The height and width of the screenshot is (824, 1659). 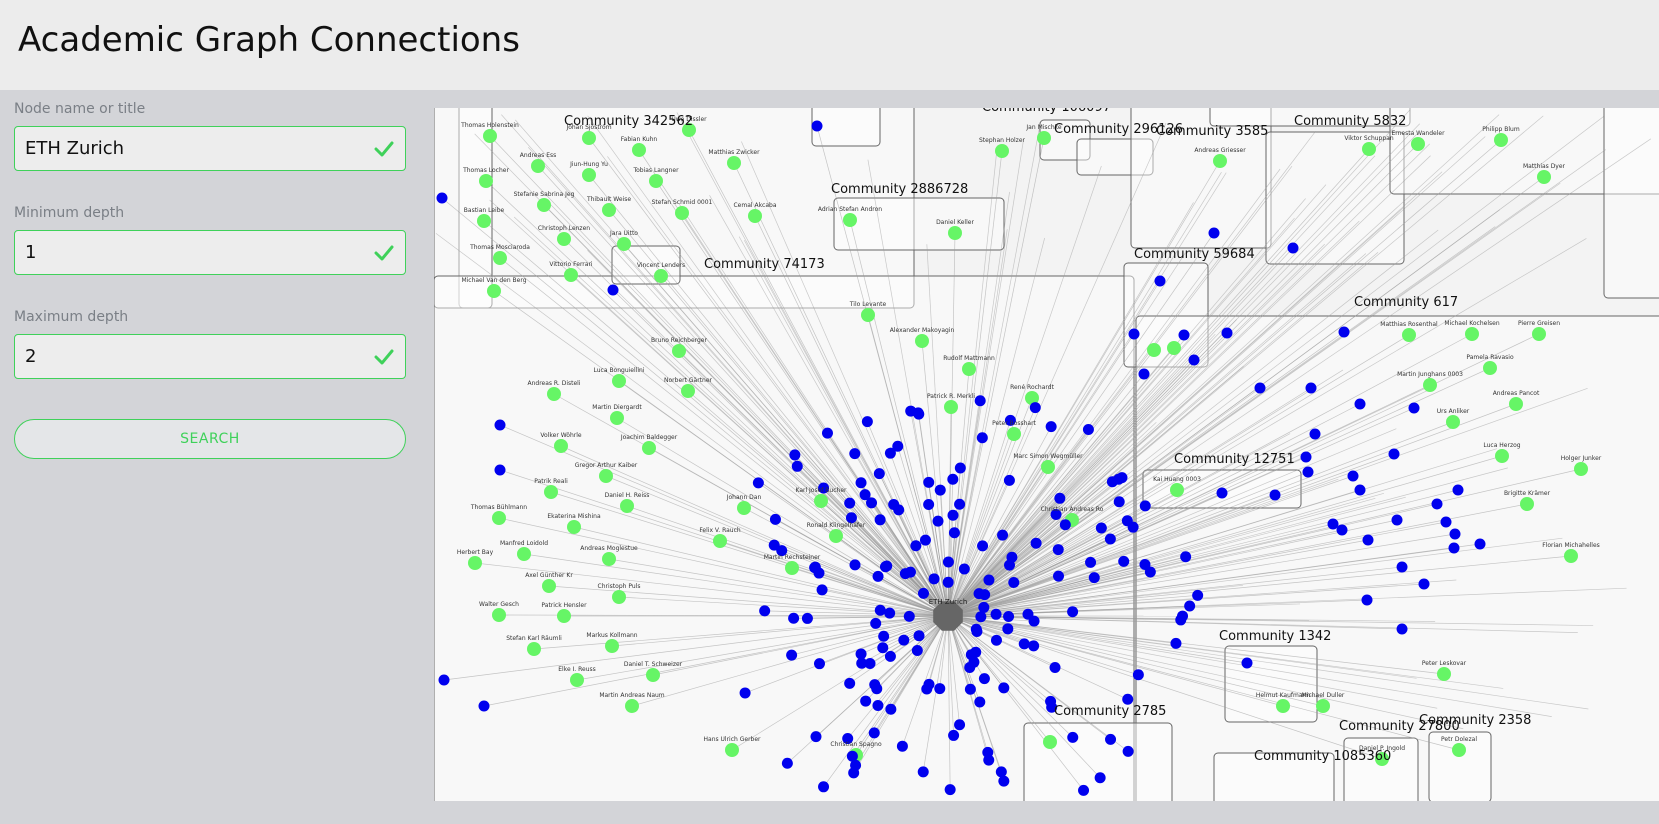 What do you see at coordinates (190, 252) in the screenshot?
I see `min-depth-input` at bounding box center [190, 252].